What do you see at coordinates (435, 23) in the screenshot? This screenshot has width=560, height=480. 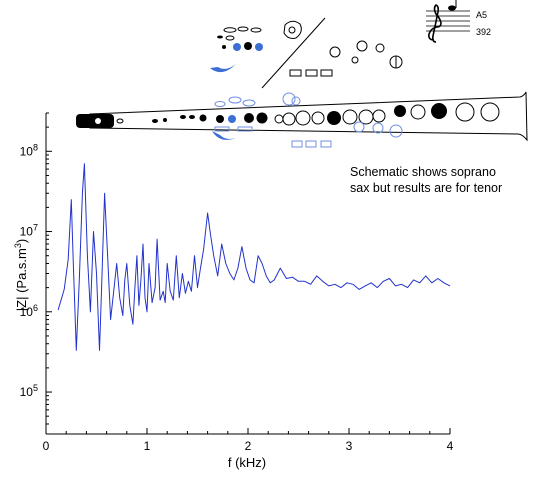 I see `treble-clef-icon` at bounding box center [435, 23].